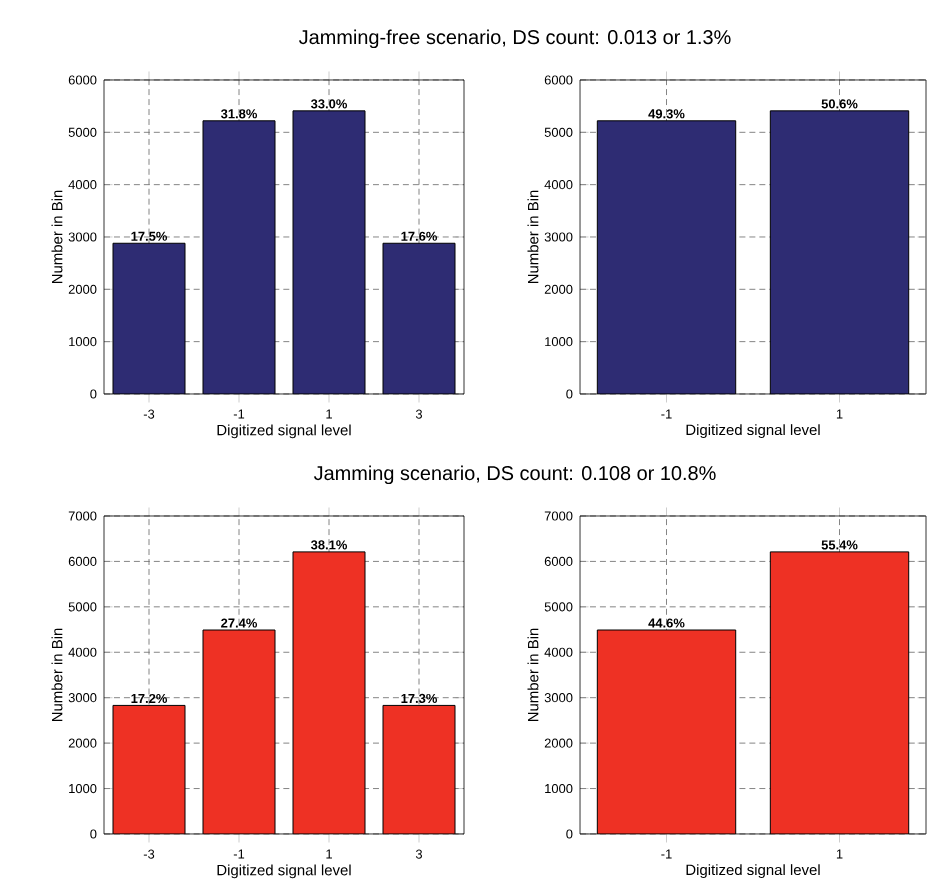 The image size is (934, 888). What do you see at coordinates (514, 475) in the screenshot?
I see `text: Jamming scenario, DS count: 0.108 or 10.8%` at bounding box center [514, 475].